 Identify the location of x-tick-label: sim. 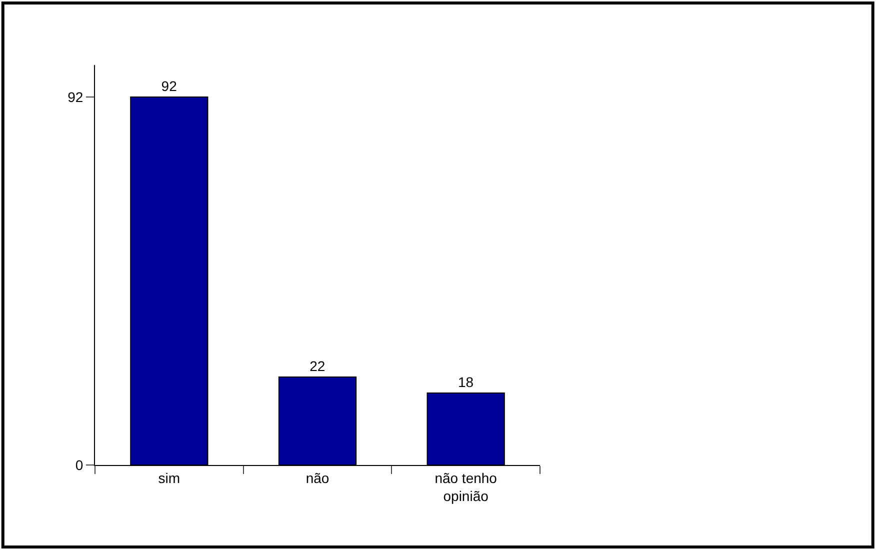
(169, 478).